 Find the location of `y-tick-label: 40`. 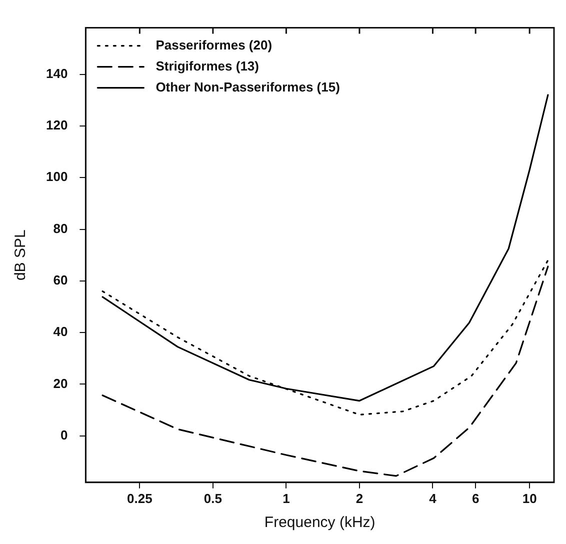

y-tick-label: 40 is located at coordinates (60, 332).